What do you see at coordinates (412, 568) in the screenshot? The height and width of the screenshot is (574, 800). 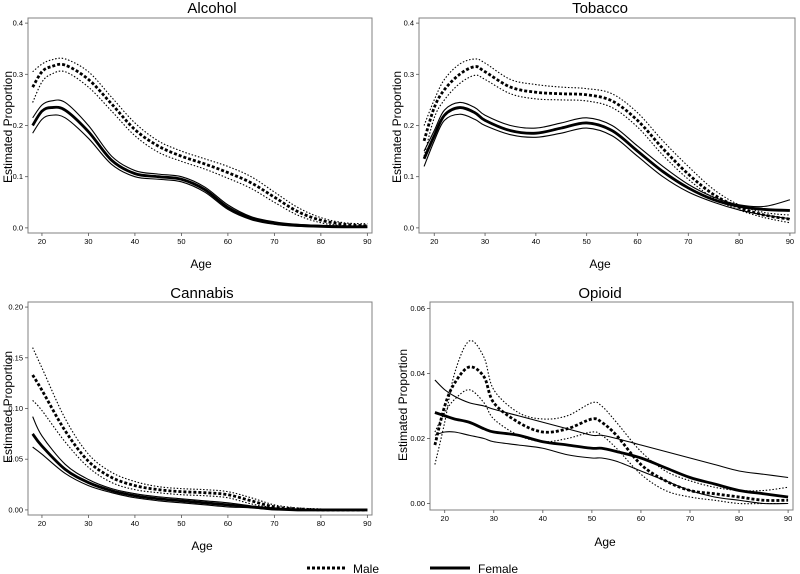 I see `legend: Male Female` at bounding box center [412, 568].